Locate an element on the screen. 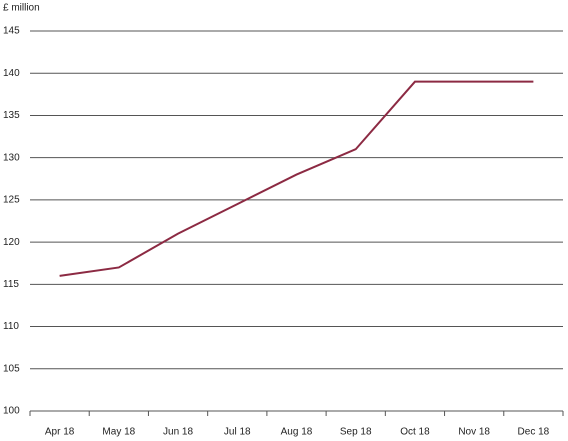  x-tick-label: Aug 18 is located at coordinates (297, 432).